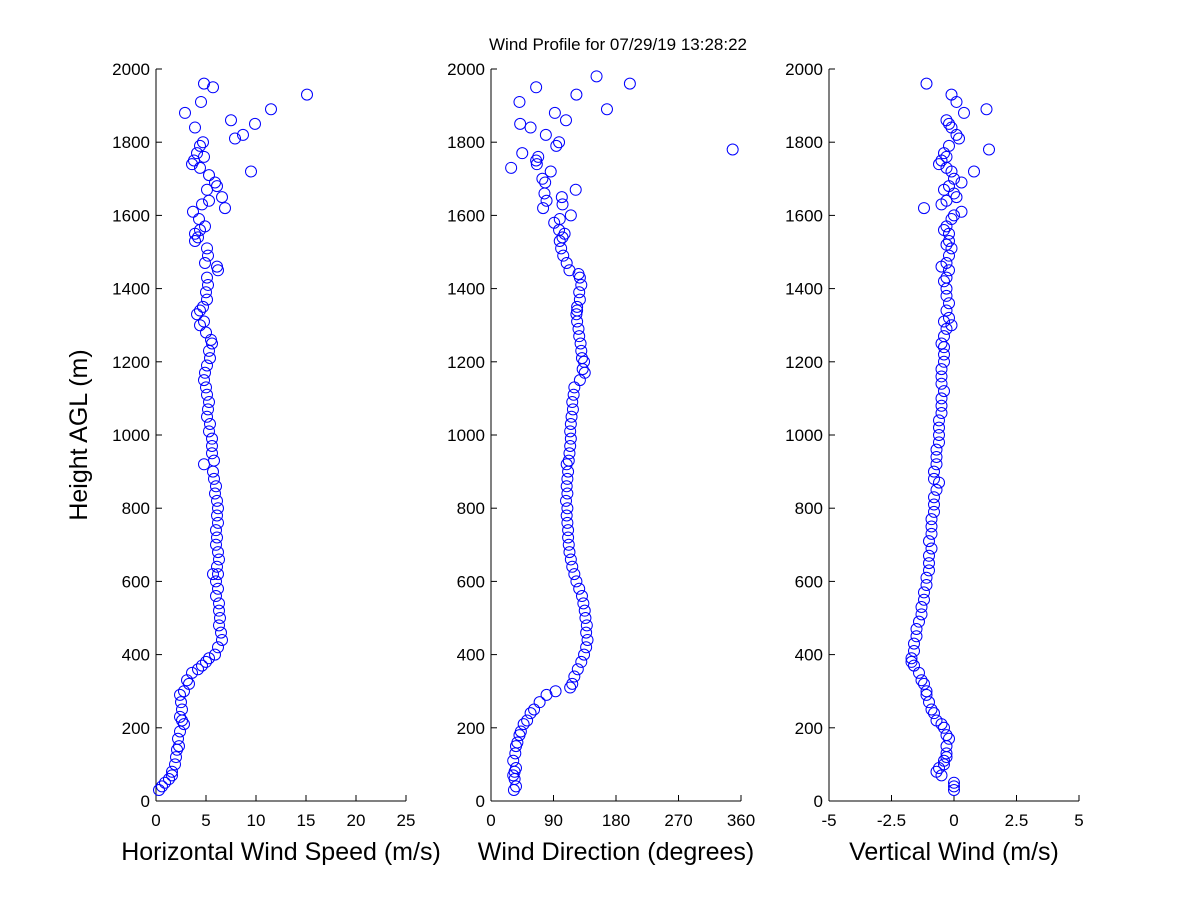 The height and width of the screenshot is (900, 1200). Describe the element at coordinates (616, 820) in the screenshot. I see `x-tick-label: 180` at that location.